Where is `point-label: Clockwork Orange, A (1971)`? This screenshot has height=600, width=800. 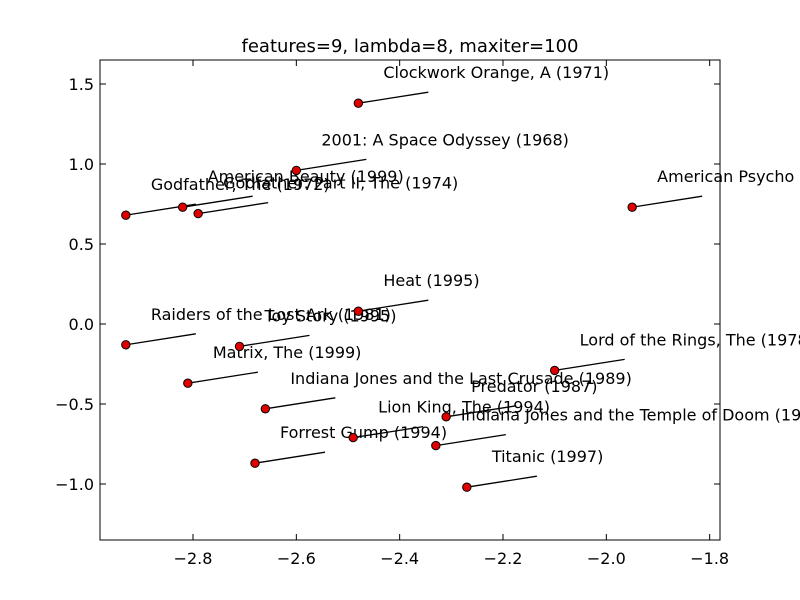
point-label: Clockwork Orange, A (1971) is located at coordinates (496, 72).